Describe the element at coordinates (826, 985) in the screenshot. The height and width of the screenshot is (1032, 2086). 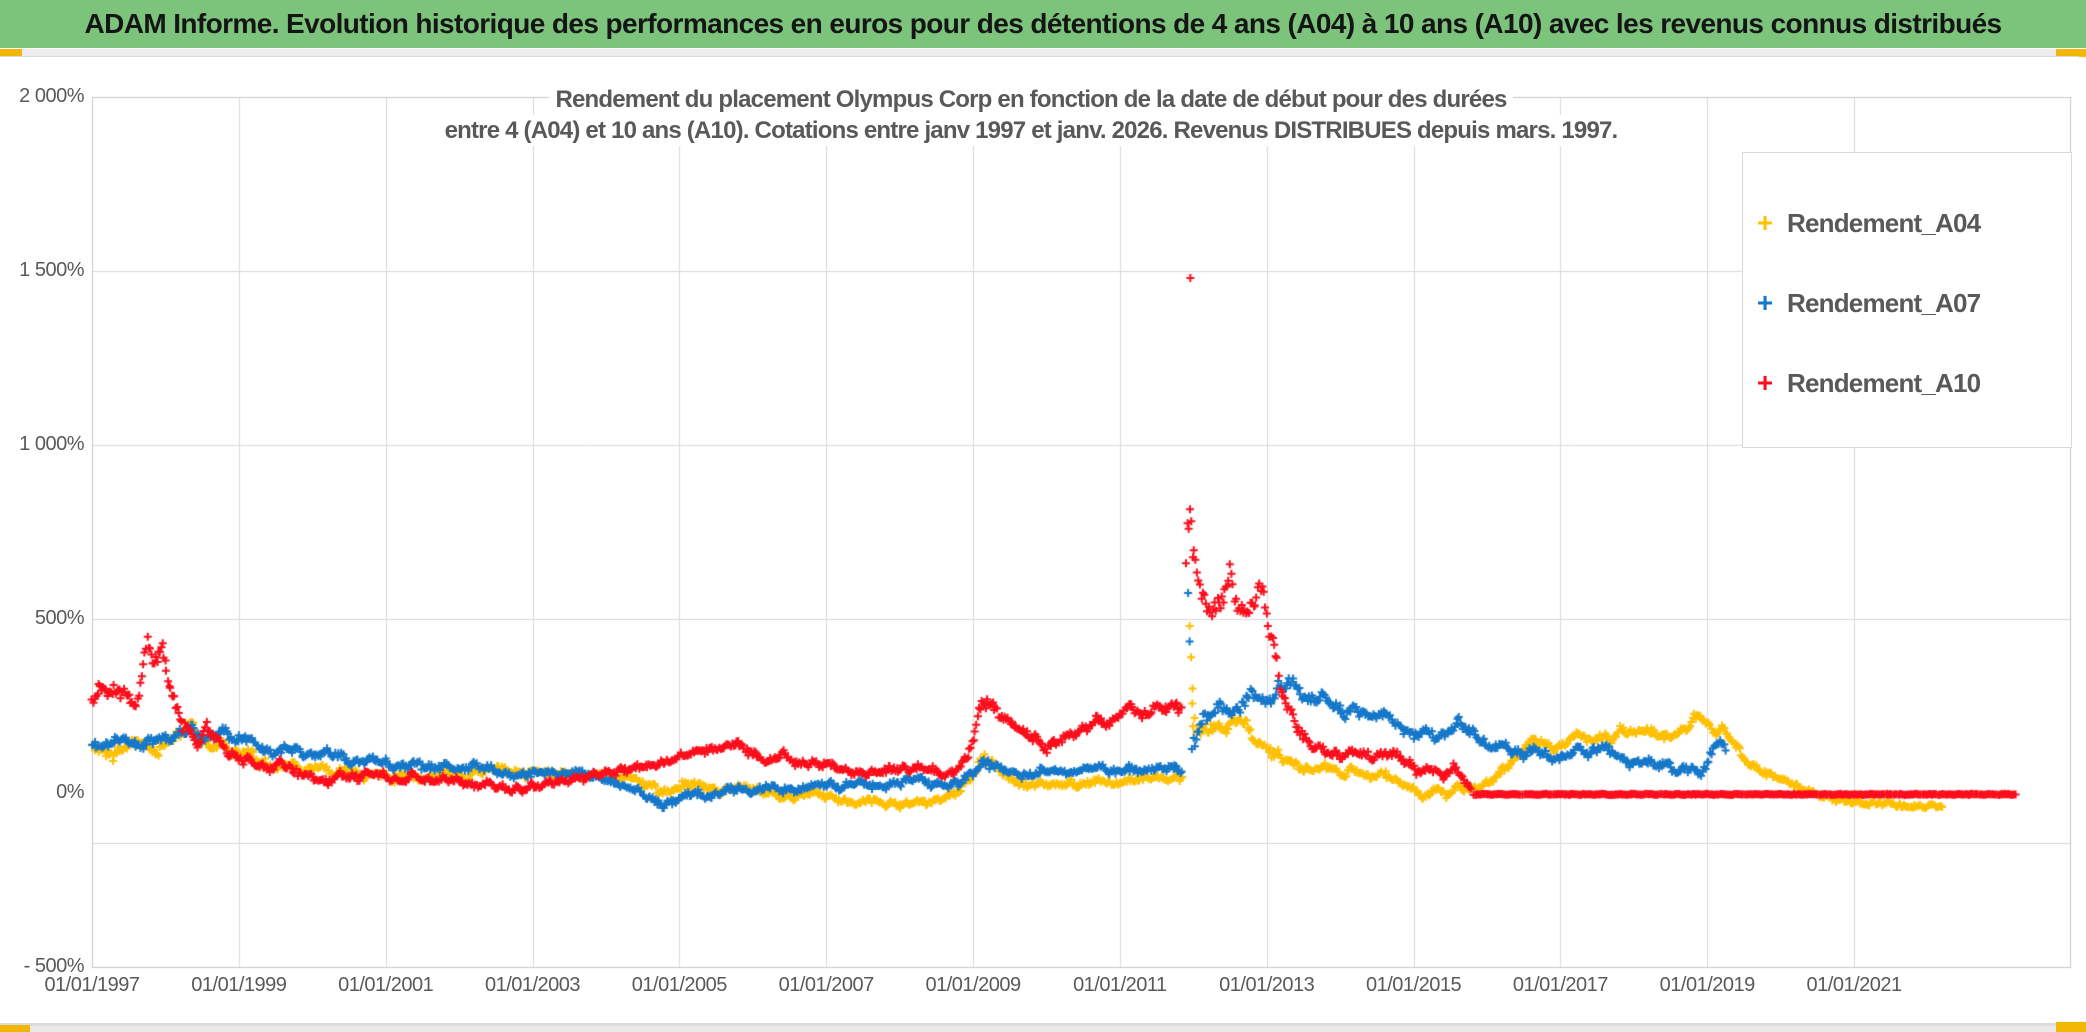
I see `x-tick-label: 01/01/2007` at that location.